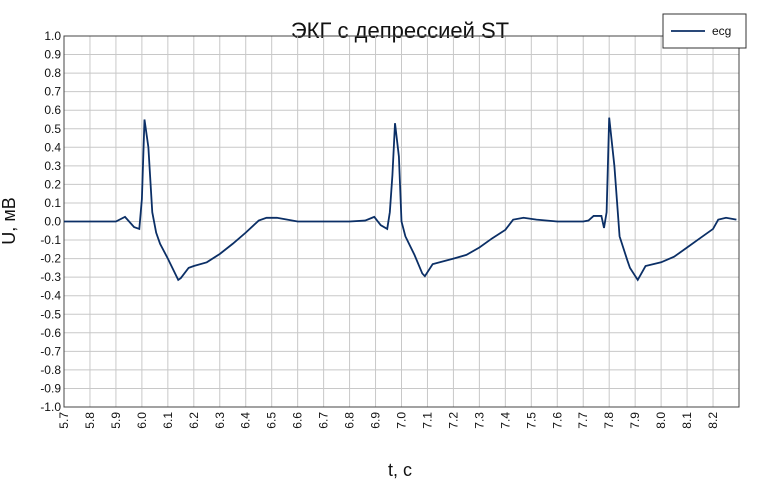 This screenshot has width=776, height=492. I want to click on x-tick-label: 7.3, so click(479, 420).